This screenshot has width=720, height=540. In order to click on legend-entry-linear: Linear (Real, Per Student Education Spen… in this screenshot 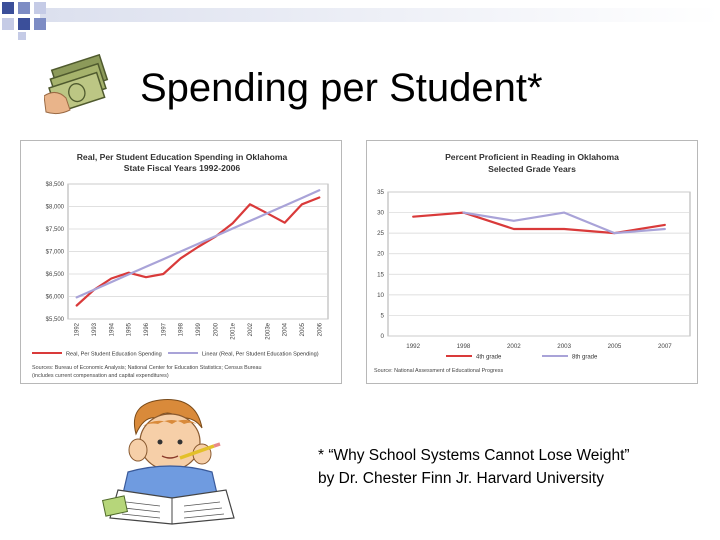, I will do `click(260, 355)`.